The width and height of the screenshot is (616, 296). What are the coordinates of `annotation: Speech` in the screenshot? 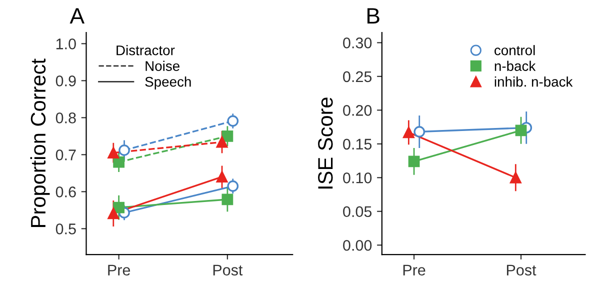 It's located at (168, 83).